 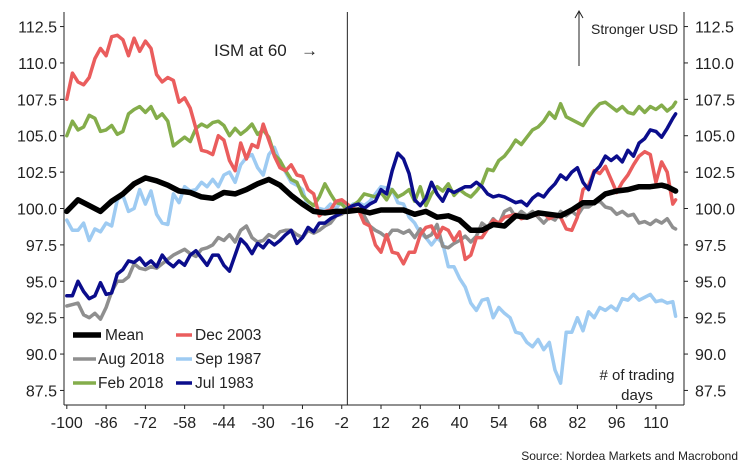 What do you see at coordinates (145, 423) in the screenshot?
I see `x-tick-label: -72` at bounding box center [145, 423].